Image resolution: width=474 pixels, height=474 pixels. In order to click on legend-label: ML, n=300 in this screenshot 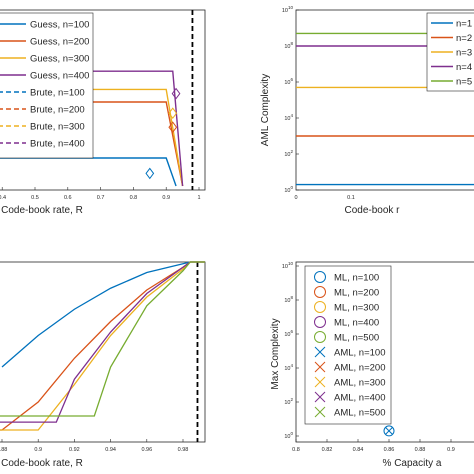, I will do `click(356, 308)`.